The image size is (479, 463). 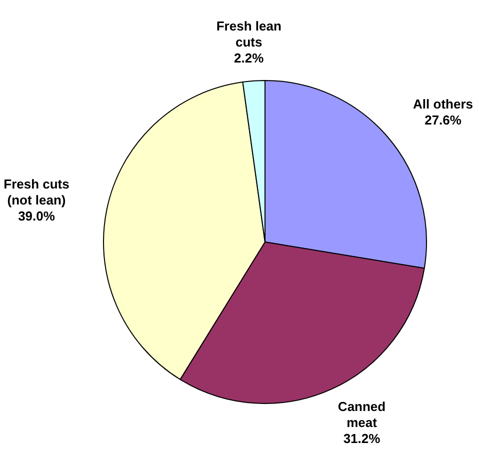 I want to click on data-label: 2.2%, so click(x=249, y=58).